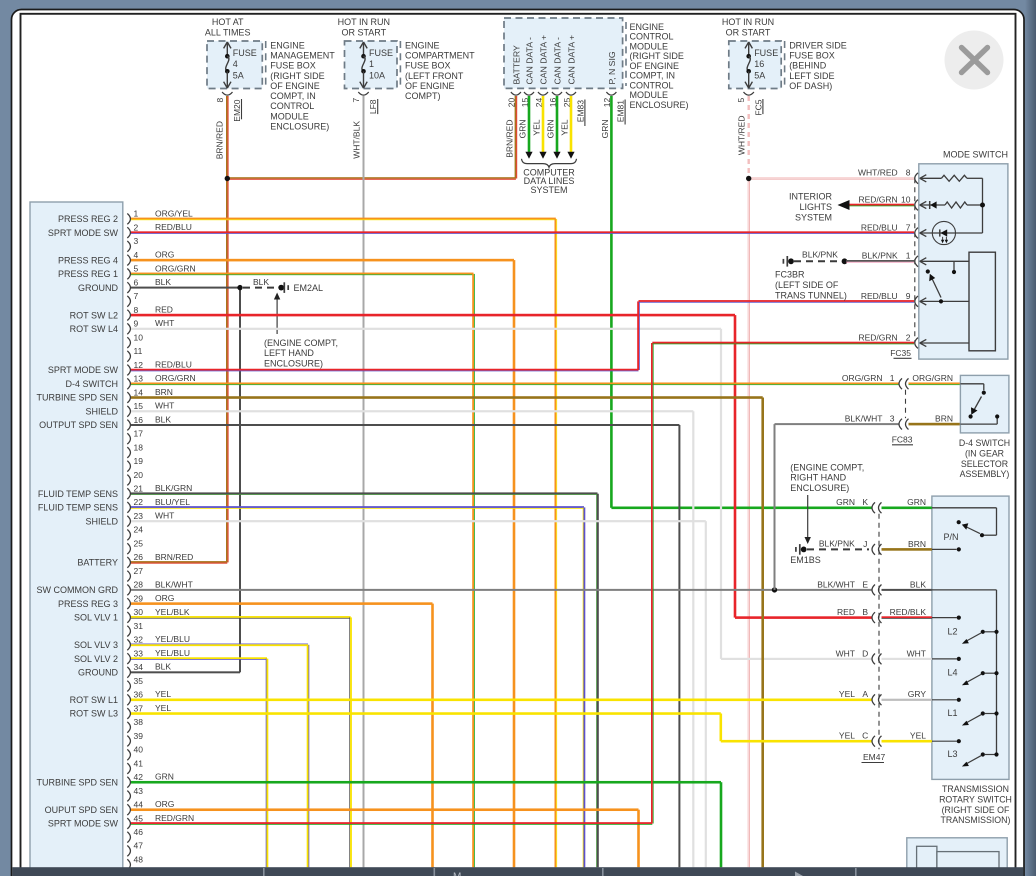 This screenshot has height=876, width=1036. Describe the element at coordinates (139, 640) in the screenshot. I see `svg-text: 32` at that location.